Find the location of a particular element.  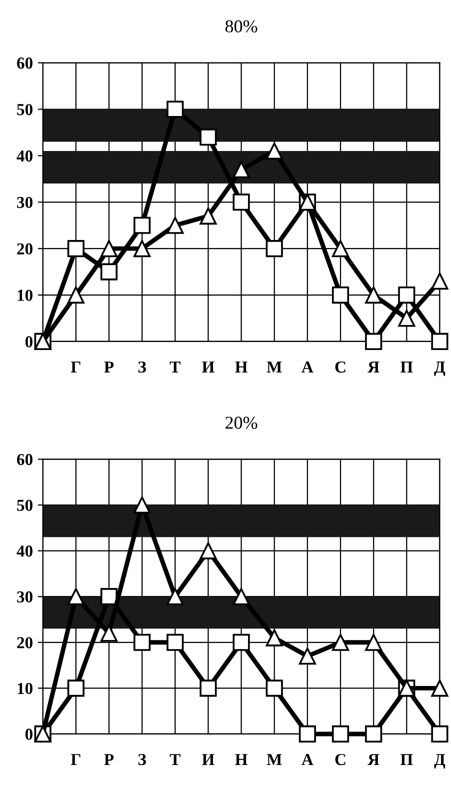

chart-title: 20% is located at coordinates (242, 422).